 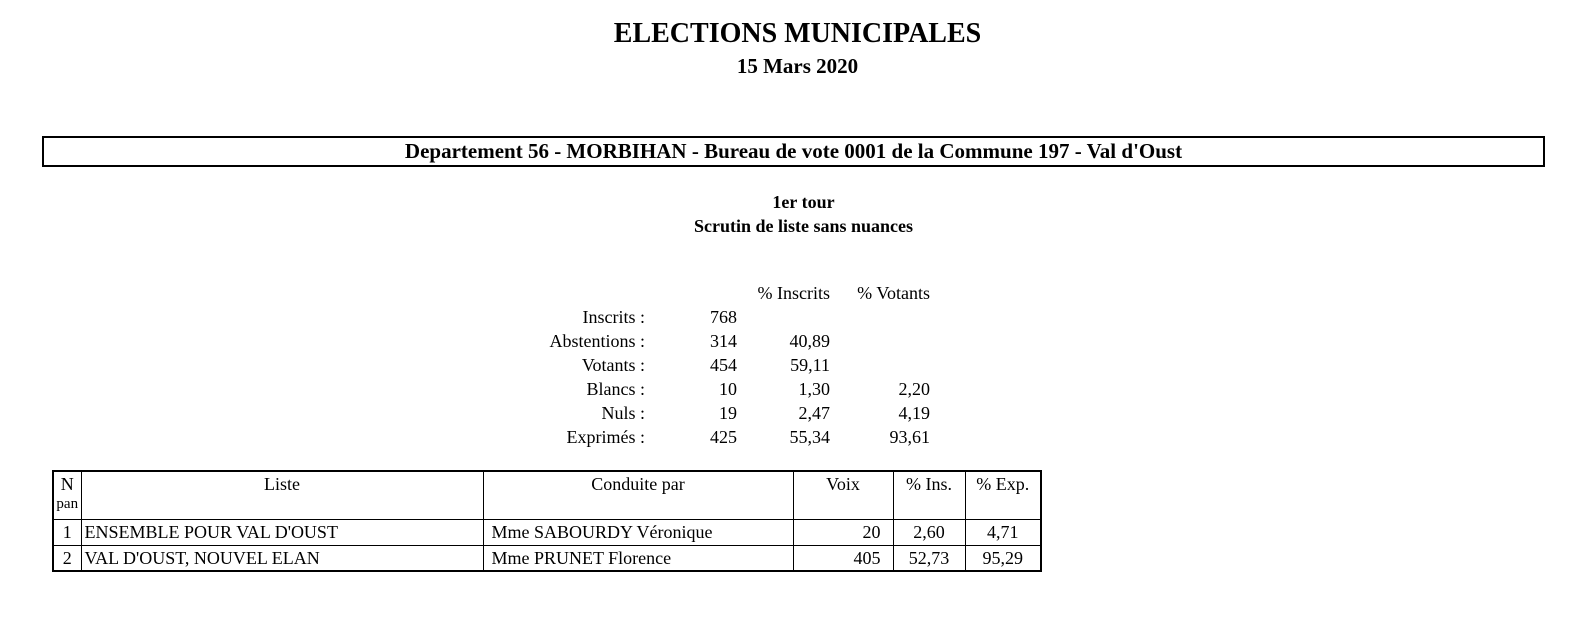 What do you see at coordinates (803, 202) in the screenshot?
I see `round-label: 1er tour` at bounding box center [803, 202].